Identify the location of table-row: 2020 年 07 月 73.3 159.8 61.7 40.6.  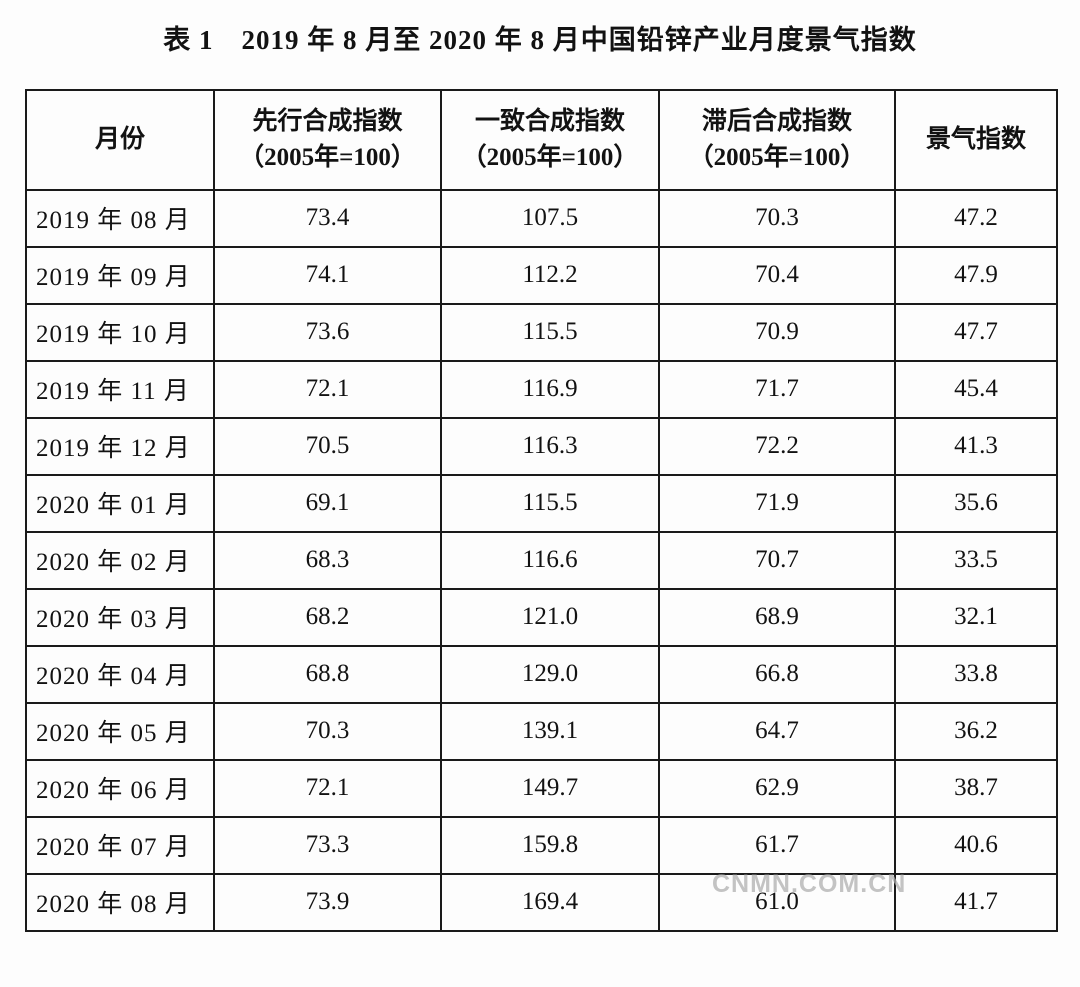
(541, 845).